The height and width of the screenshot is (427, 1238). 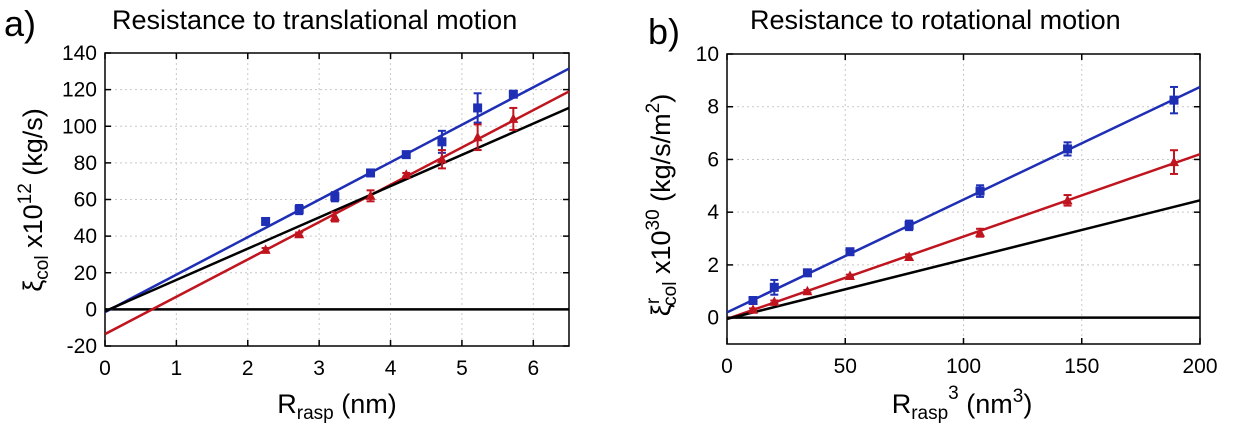 I want to click on panel-b-xlabel-tail: ), so click(x=1027, y=404).